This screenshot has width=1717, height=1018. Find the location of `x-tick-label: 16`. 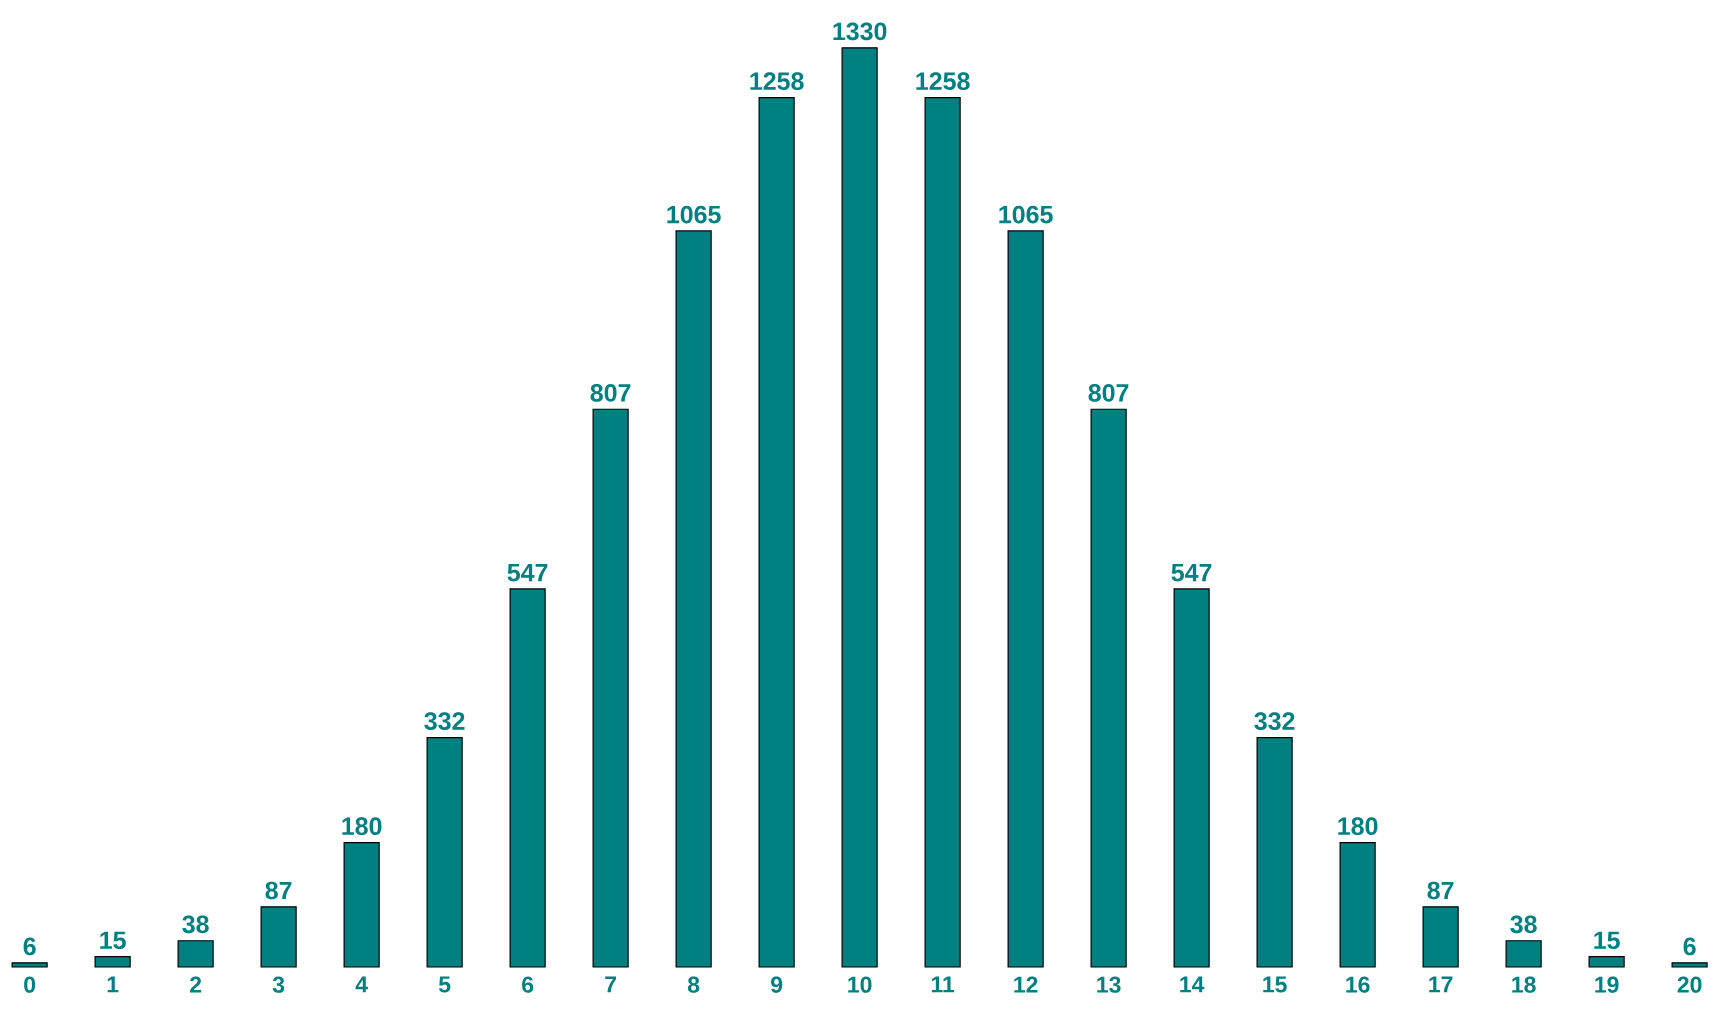

x-tick-label: 16 is located at coordinates (1358, 984).